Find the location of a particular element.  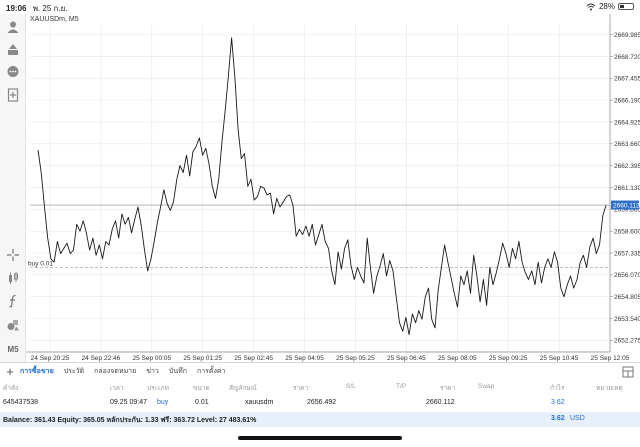

tab-history: ประวัติ is located at coordinates (74, 371).